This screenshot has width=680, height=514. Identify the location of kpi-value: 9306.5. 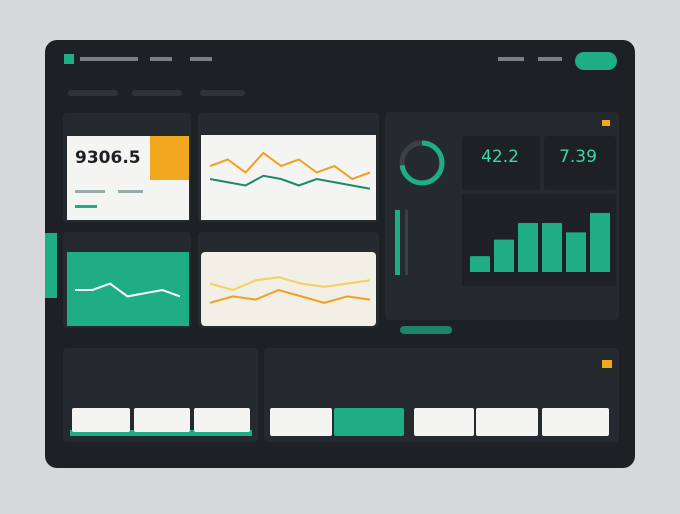
(108, 158).